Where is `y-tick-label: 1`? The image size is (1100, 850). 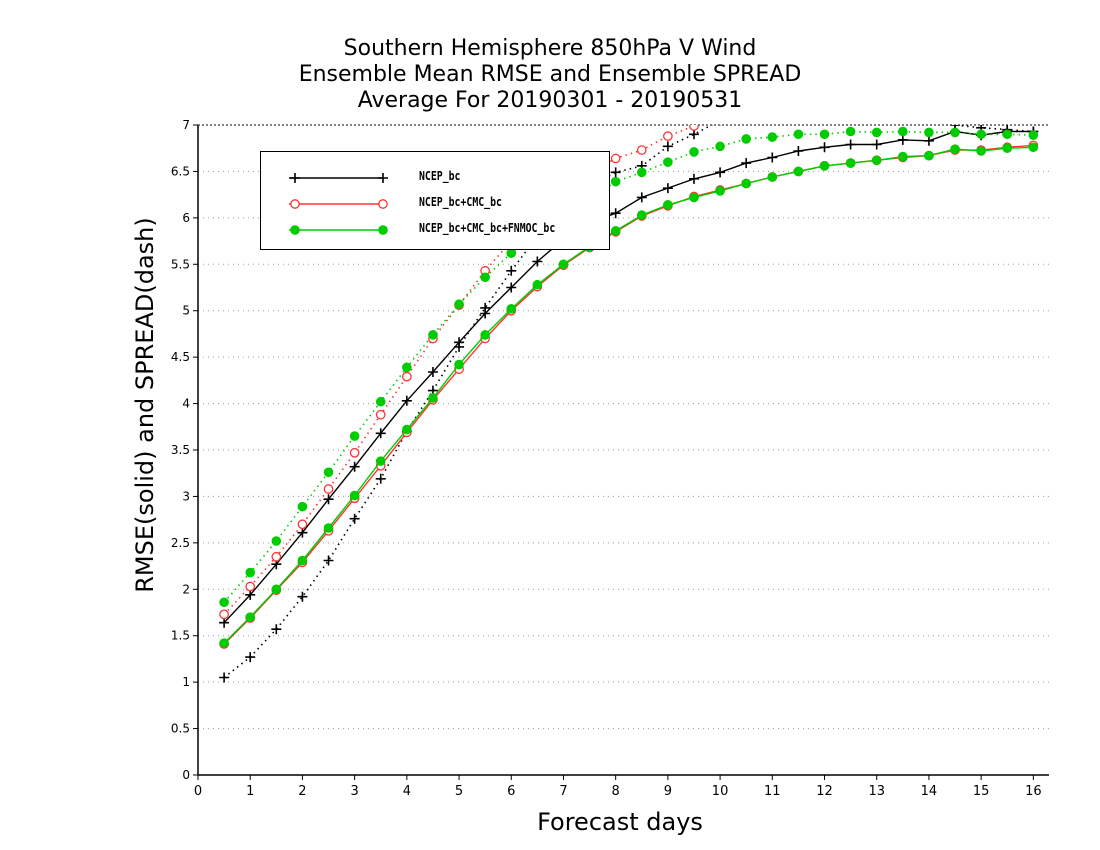
y-tick-label: 1 is located at coordinates (186, 682).